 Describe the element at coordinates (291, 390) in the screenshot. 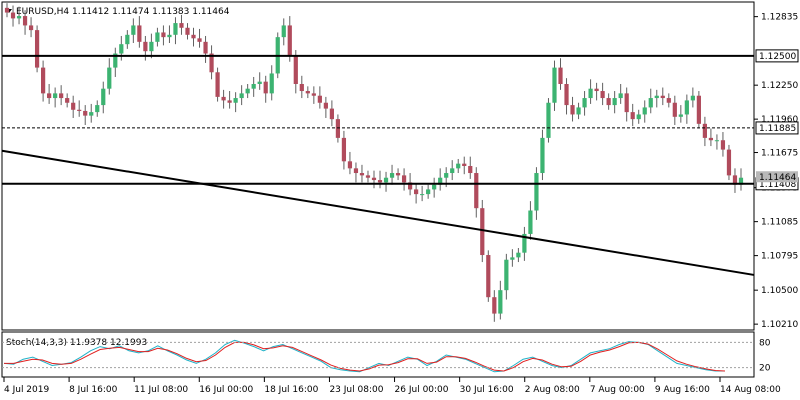

I see `time-tick-label: 18 Jul 16:00` at that location.